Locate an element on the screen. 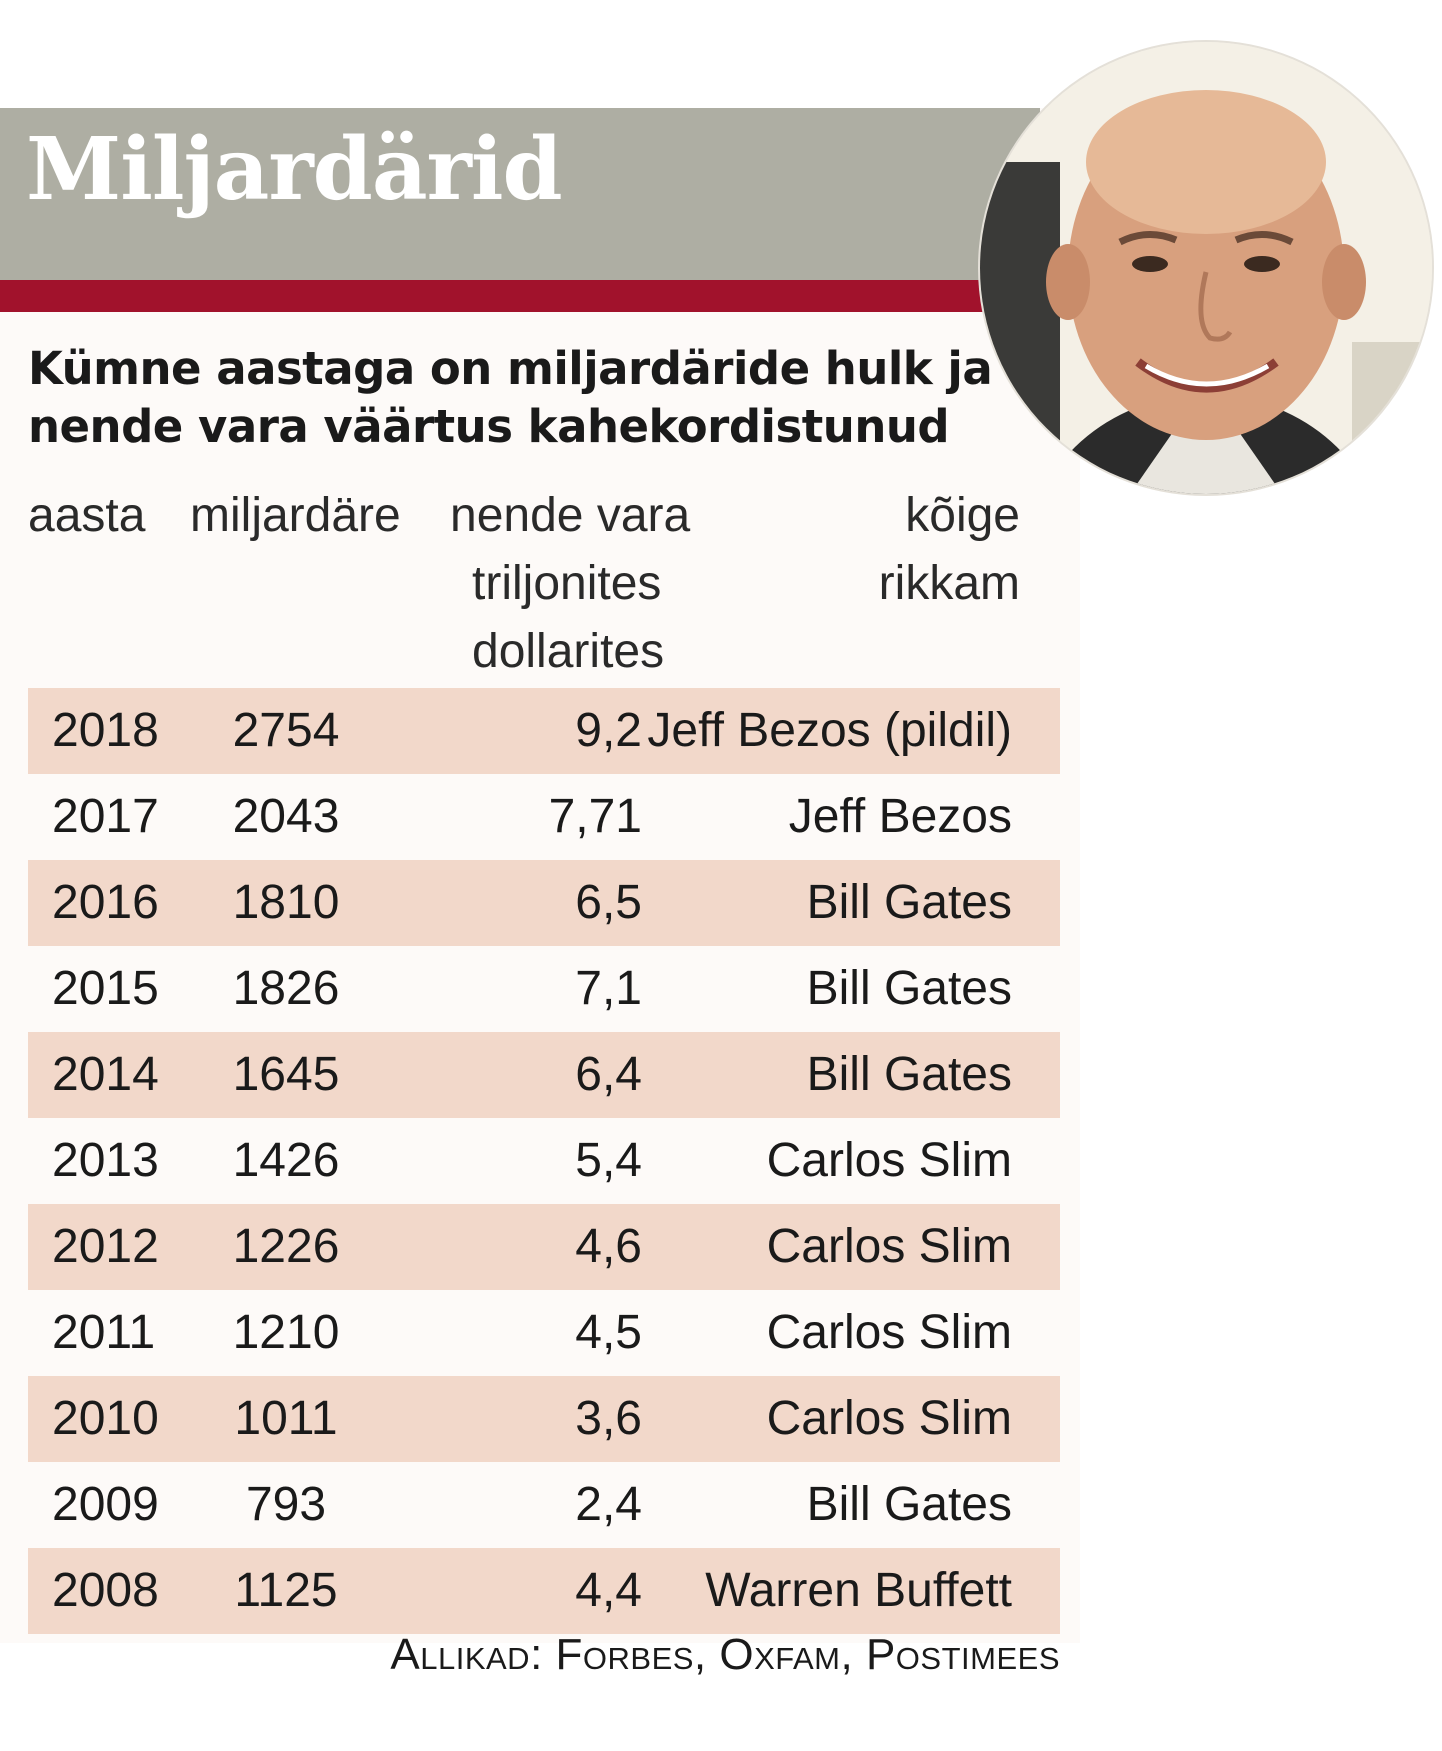  column-header-value-line2: triljonites is located at coordinates (567, 583).